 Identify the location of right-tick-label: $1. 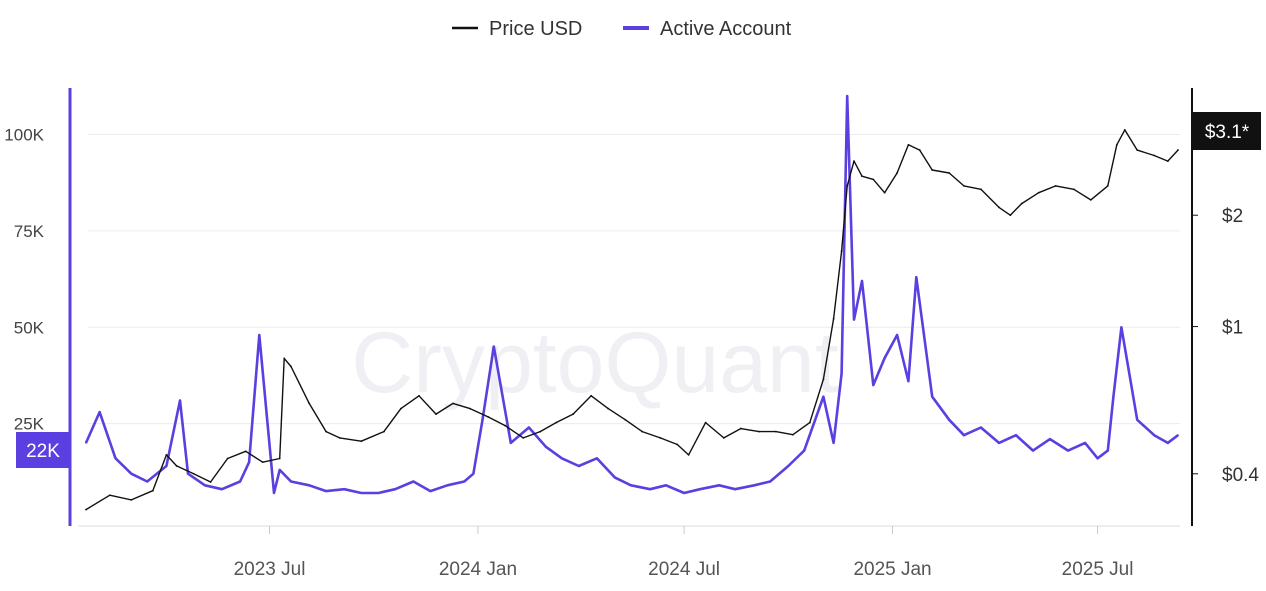
(1232, 328).